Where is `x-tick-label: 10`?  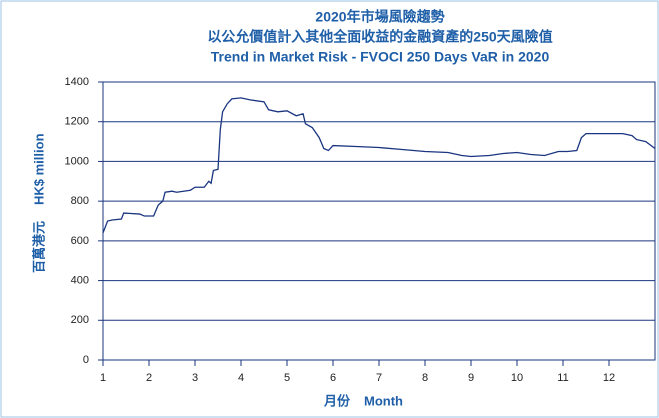 x-tick-label: 10 is located at coordinates (517, 378).